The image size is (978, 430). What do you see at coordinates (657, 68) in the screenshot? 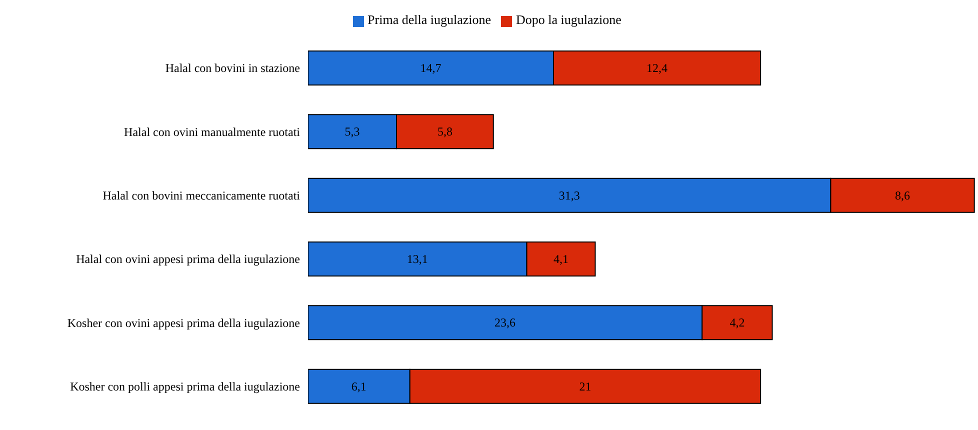
I see `data-label: 12,4` at bounding box center [657, 68].